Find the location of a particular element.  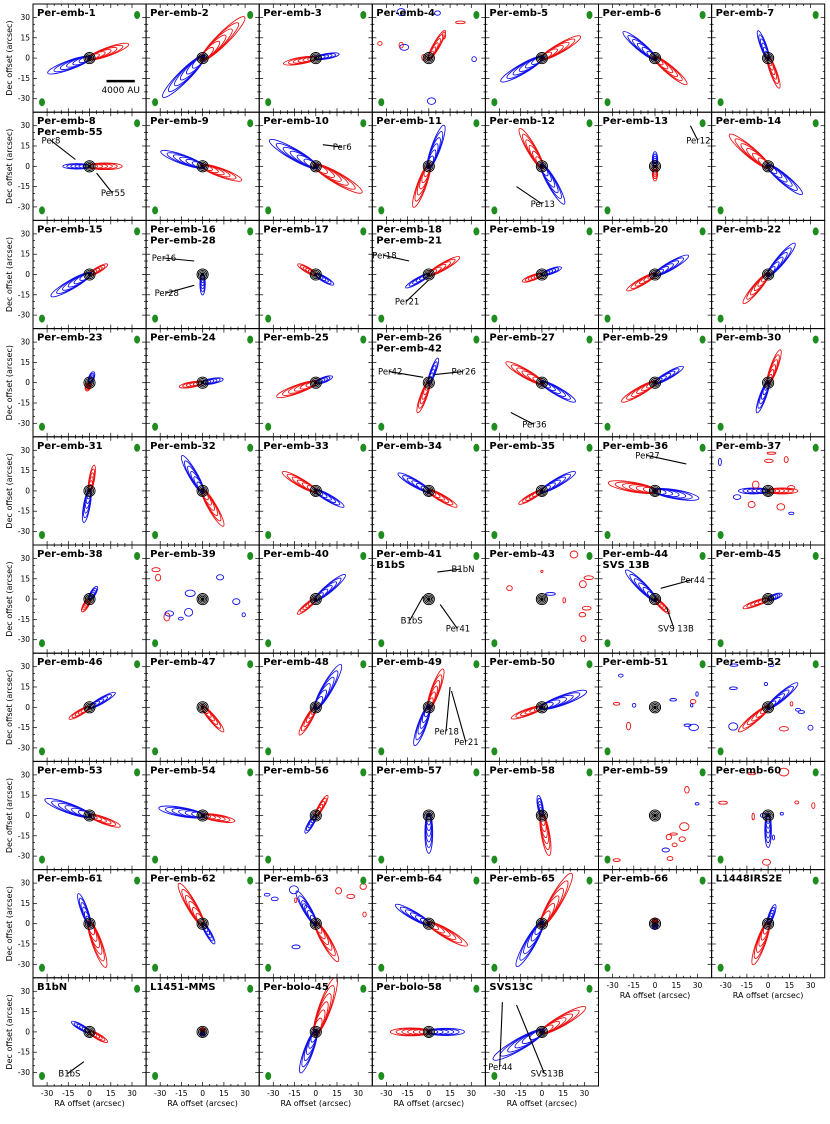

panel: Per-emb-40 is located at coordinates (315, 599).